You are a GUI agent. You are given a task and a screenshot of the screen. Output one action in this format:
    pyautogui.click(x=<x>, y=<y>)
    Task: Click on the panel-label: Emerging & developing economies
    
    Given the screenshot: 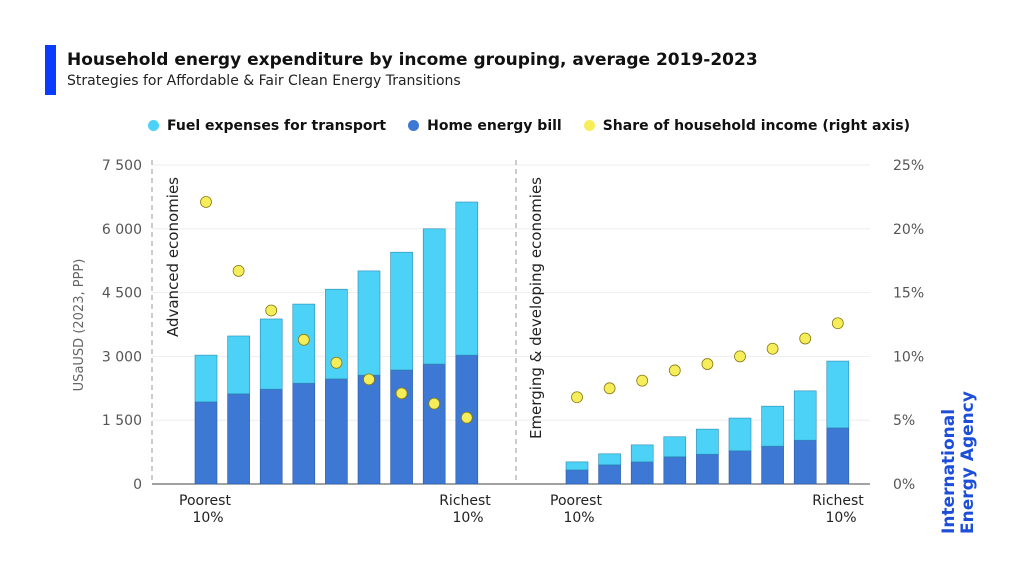 What is the action you would take?
    pyautogui.click(x=536, y=308)
    